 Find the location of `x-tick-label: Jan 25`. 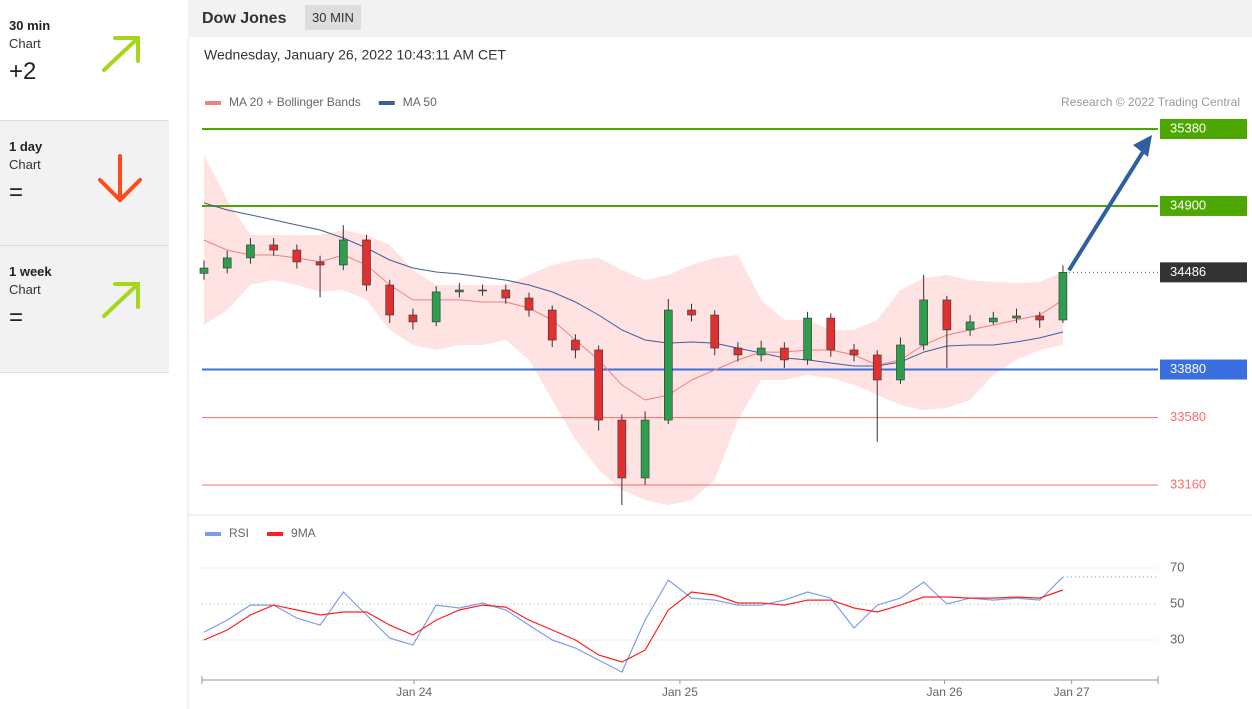

x-tick-label: Jan 25 is located at coordinates (680, 692).